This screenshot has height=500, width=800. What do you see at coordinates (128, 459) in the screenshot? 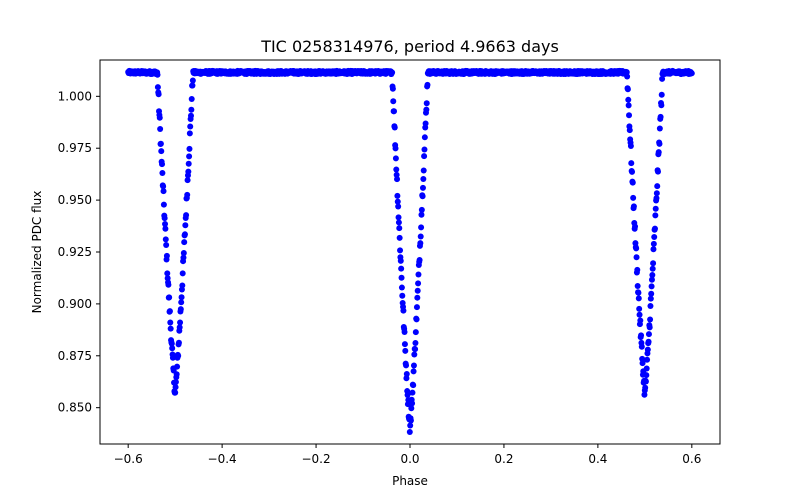
I see `x-tick-label: −0.6` at bounding box center [128, 459].